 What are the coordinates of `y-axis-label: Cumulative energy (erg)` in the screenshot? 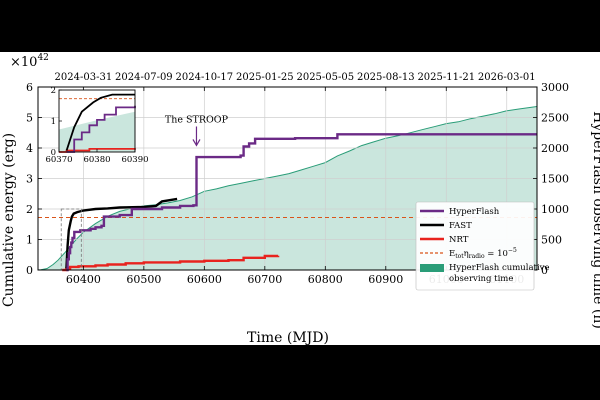 It's located at (9, 220).